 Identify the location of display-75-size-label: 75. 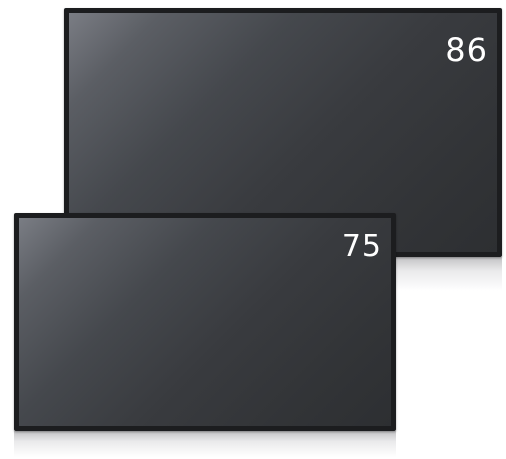
(361, 246).